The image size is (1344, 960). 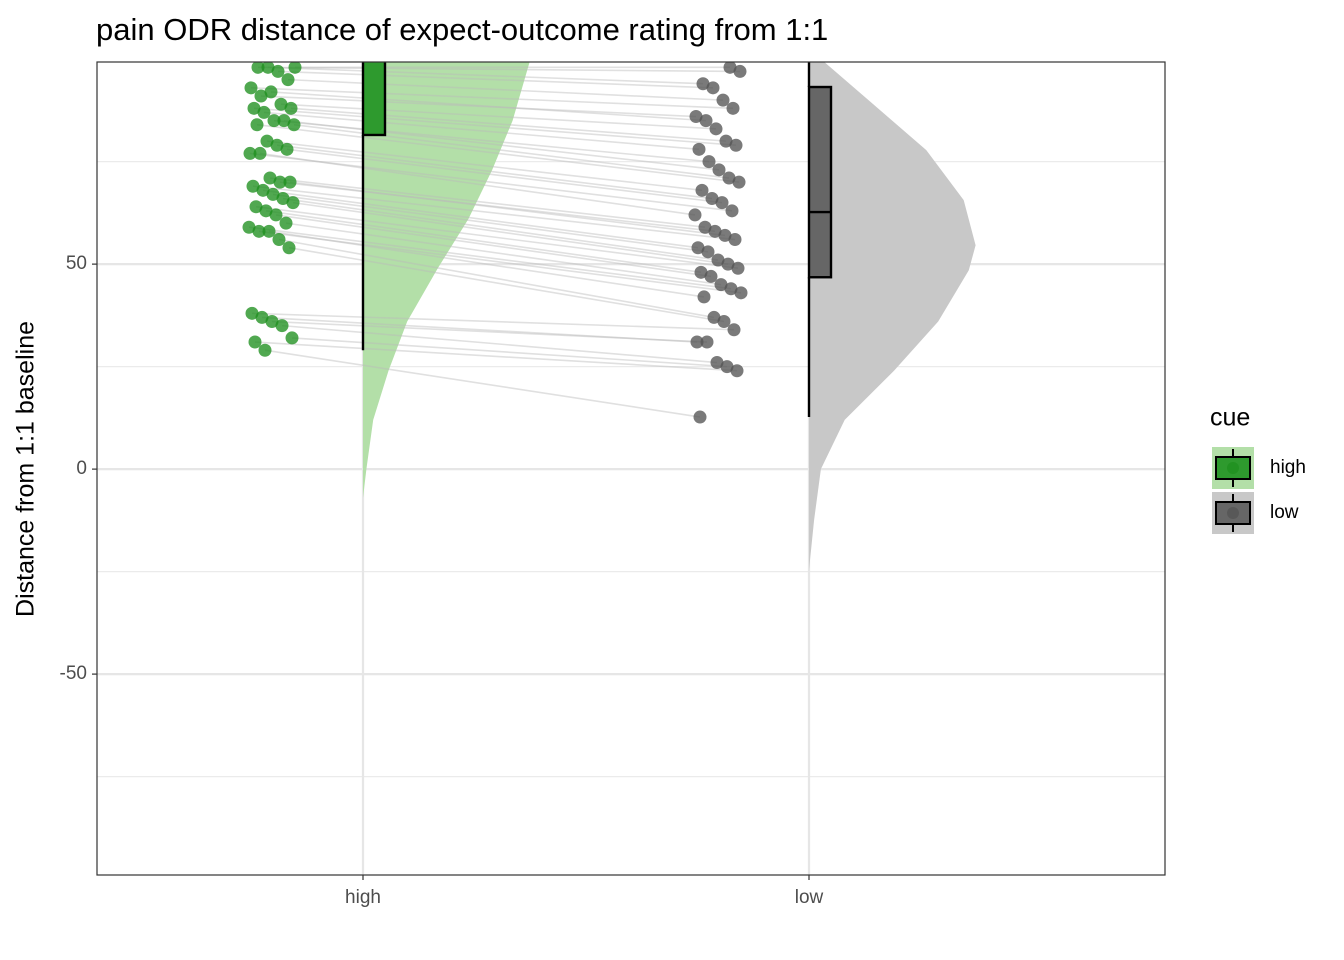 I want to click on legend-title: cue, so click(x=1230, y=418).